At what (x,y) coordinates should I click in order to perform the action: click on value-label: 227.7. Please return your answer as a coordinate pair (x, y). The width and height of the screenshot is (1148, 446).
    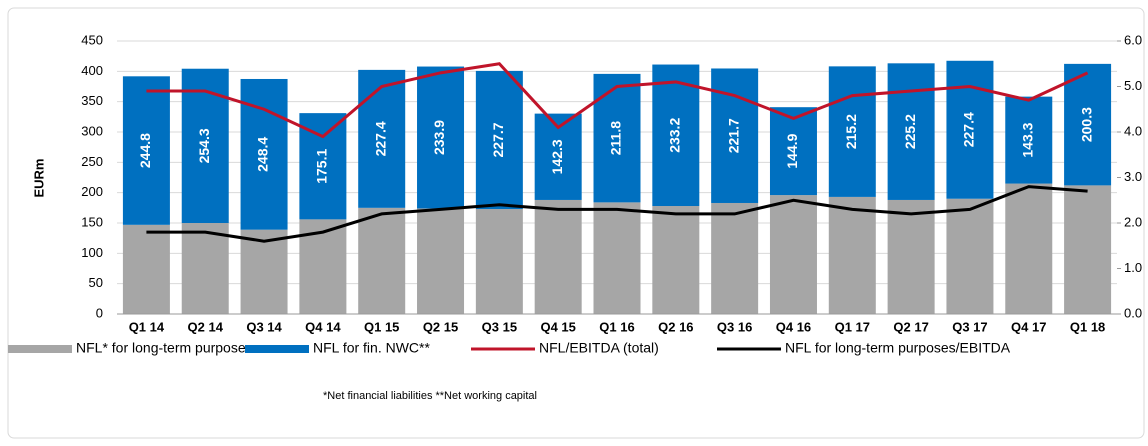
    Looking at the image, I should click on (498, 139).